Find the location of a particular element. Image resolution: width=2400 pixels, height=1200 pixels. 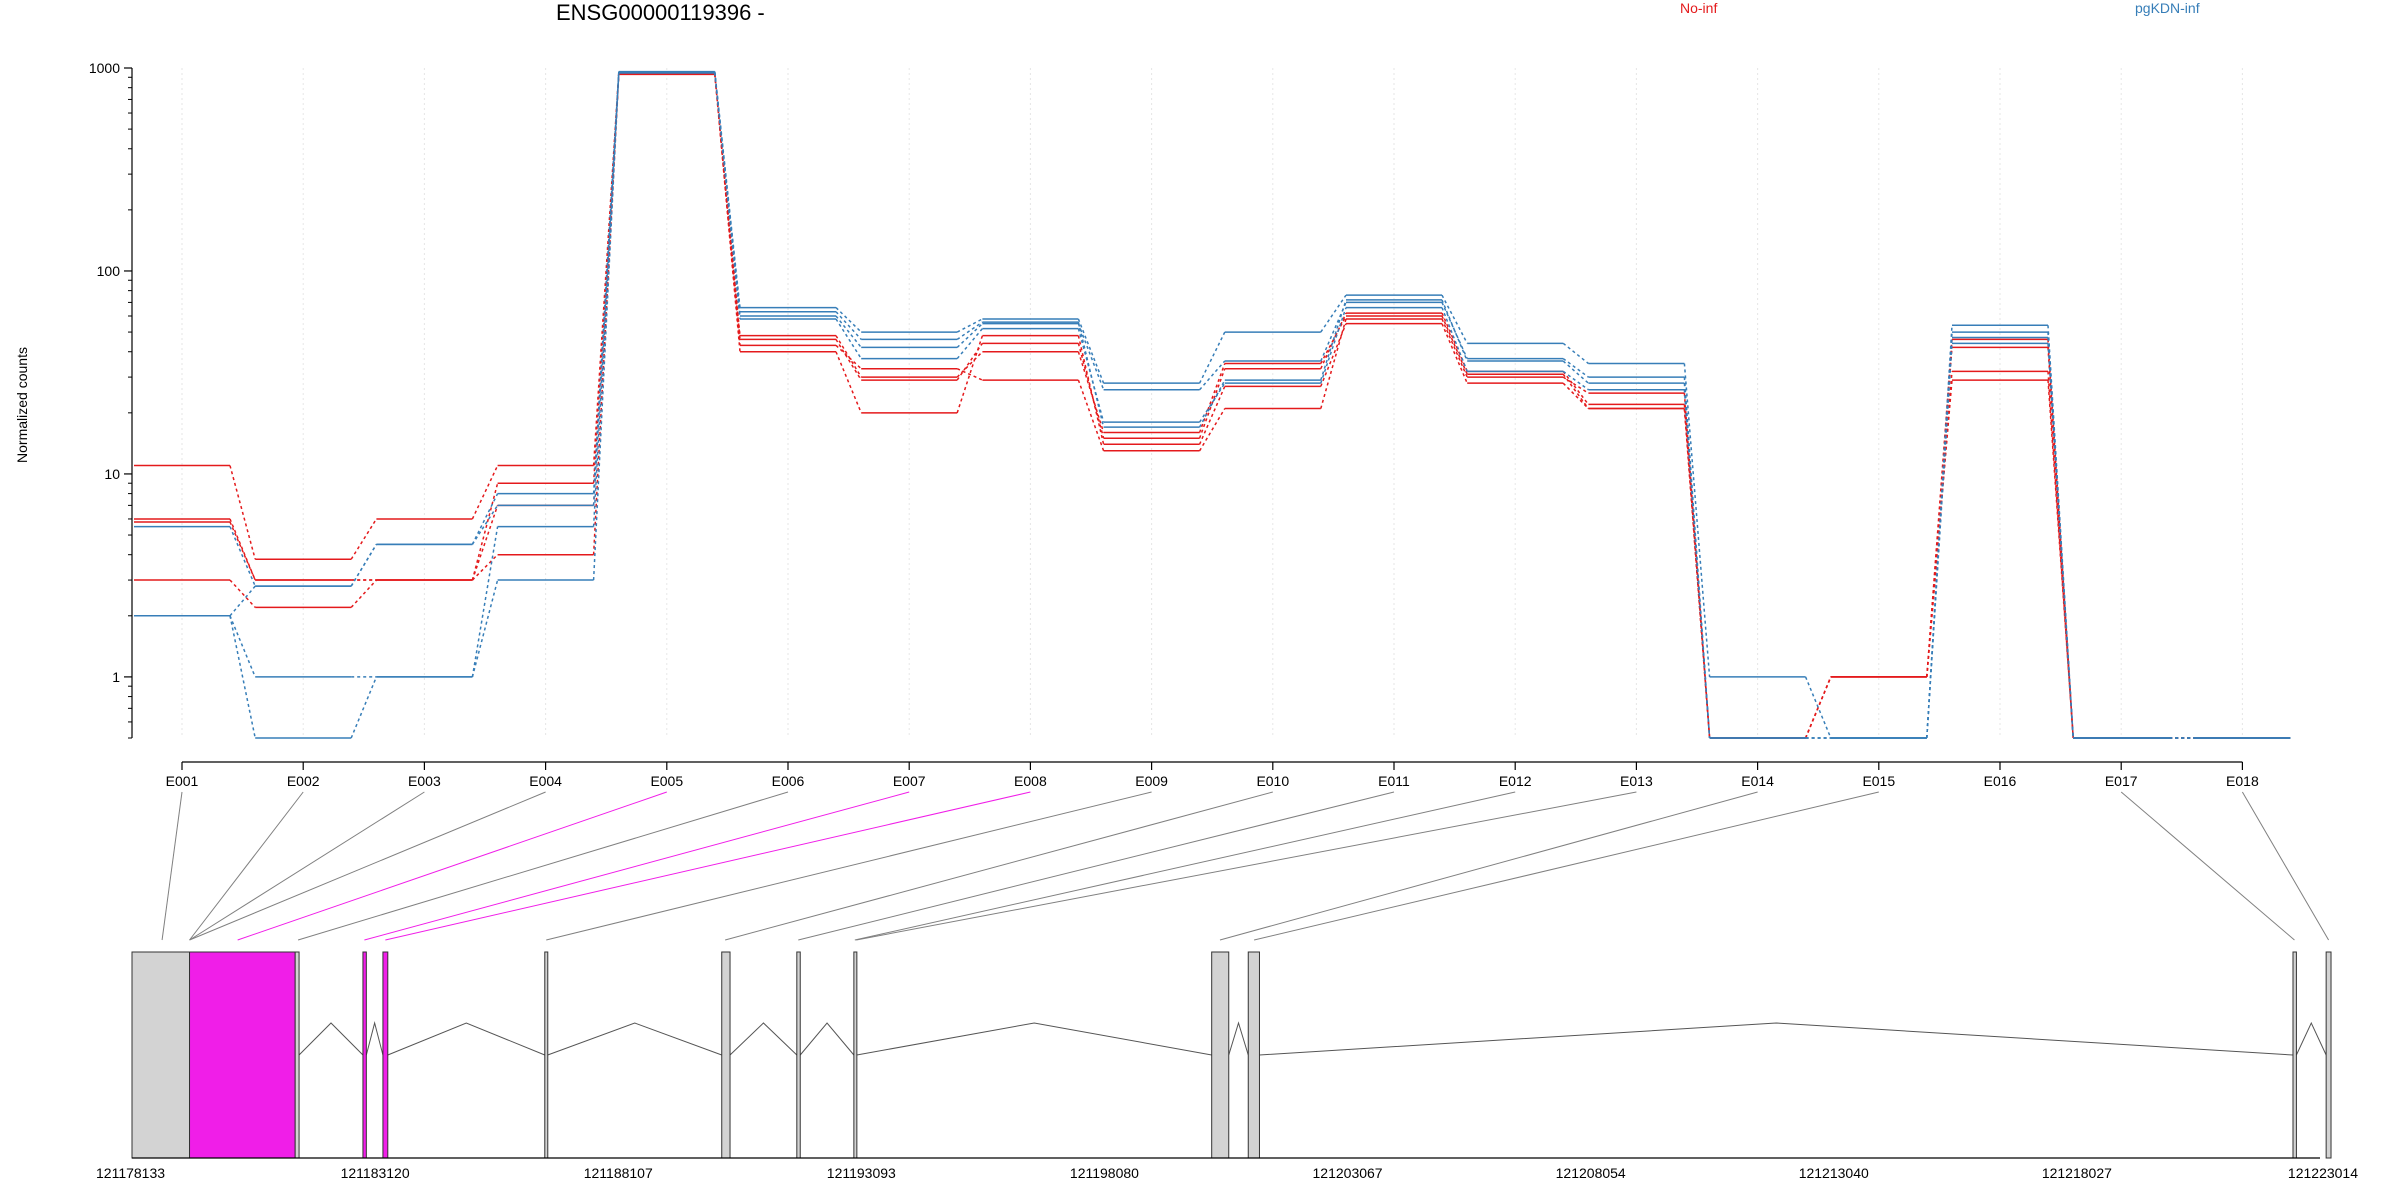

connector-E015 is located at coordinates (1566, 866).